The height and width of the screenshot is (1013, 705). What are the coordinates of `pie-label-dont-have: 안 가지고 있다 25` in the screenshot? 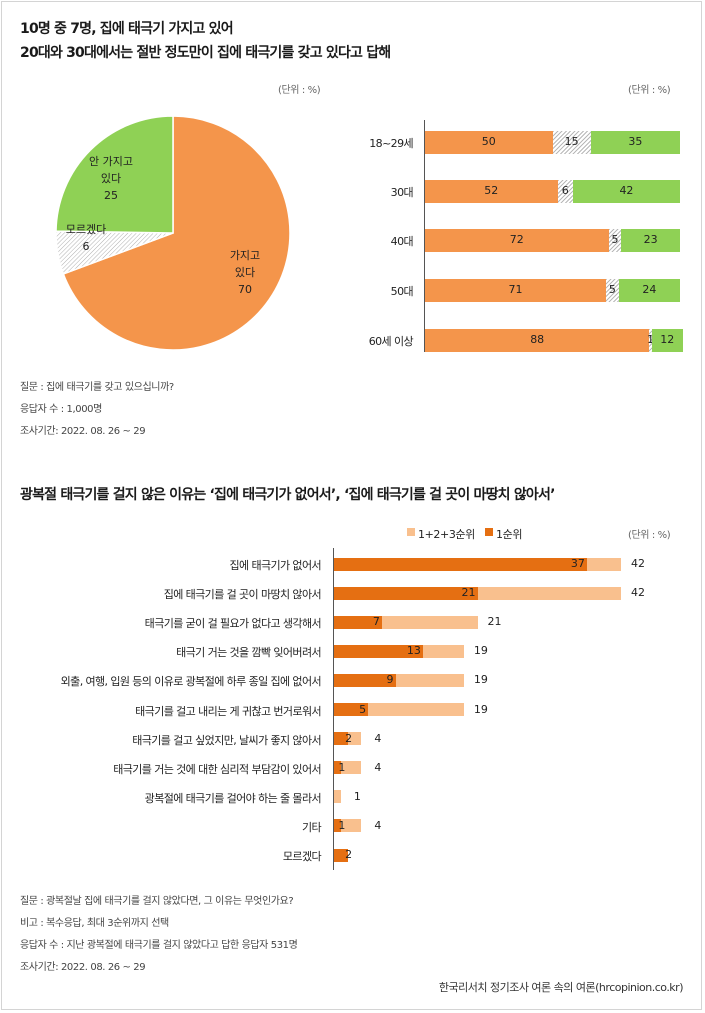 It's located at (111, 178).